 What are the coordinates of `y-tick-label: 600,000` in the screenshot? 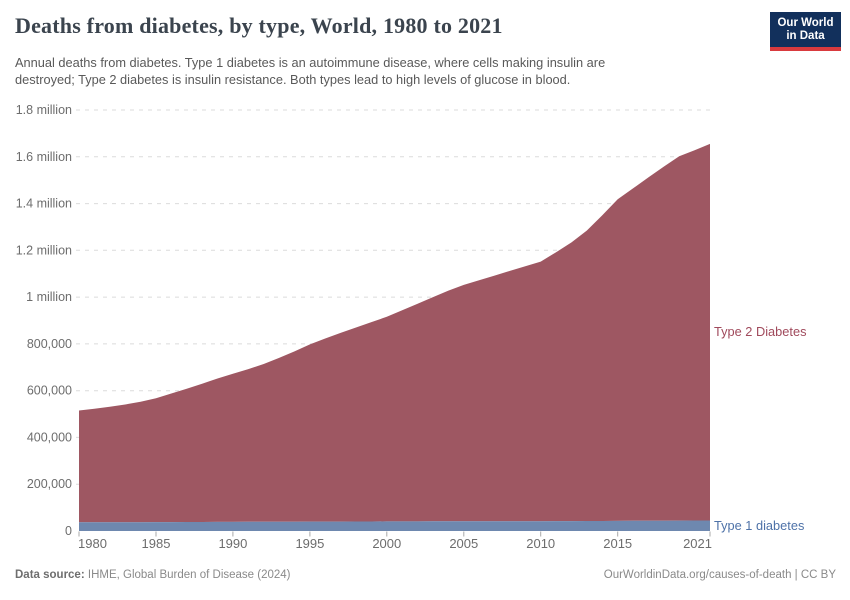 It's located at (49, 391).